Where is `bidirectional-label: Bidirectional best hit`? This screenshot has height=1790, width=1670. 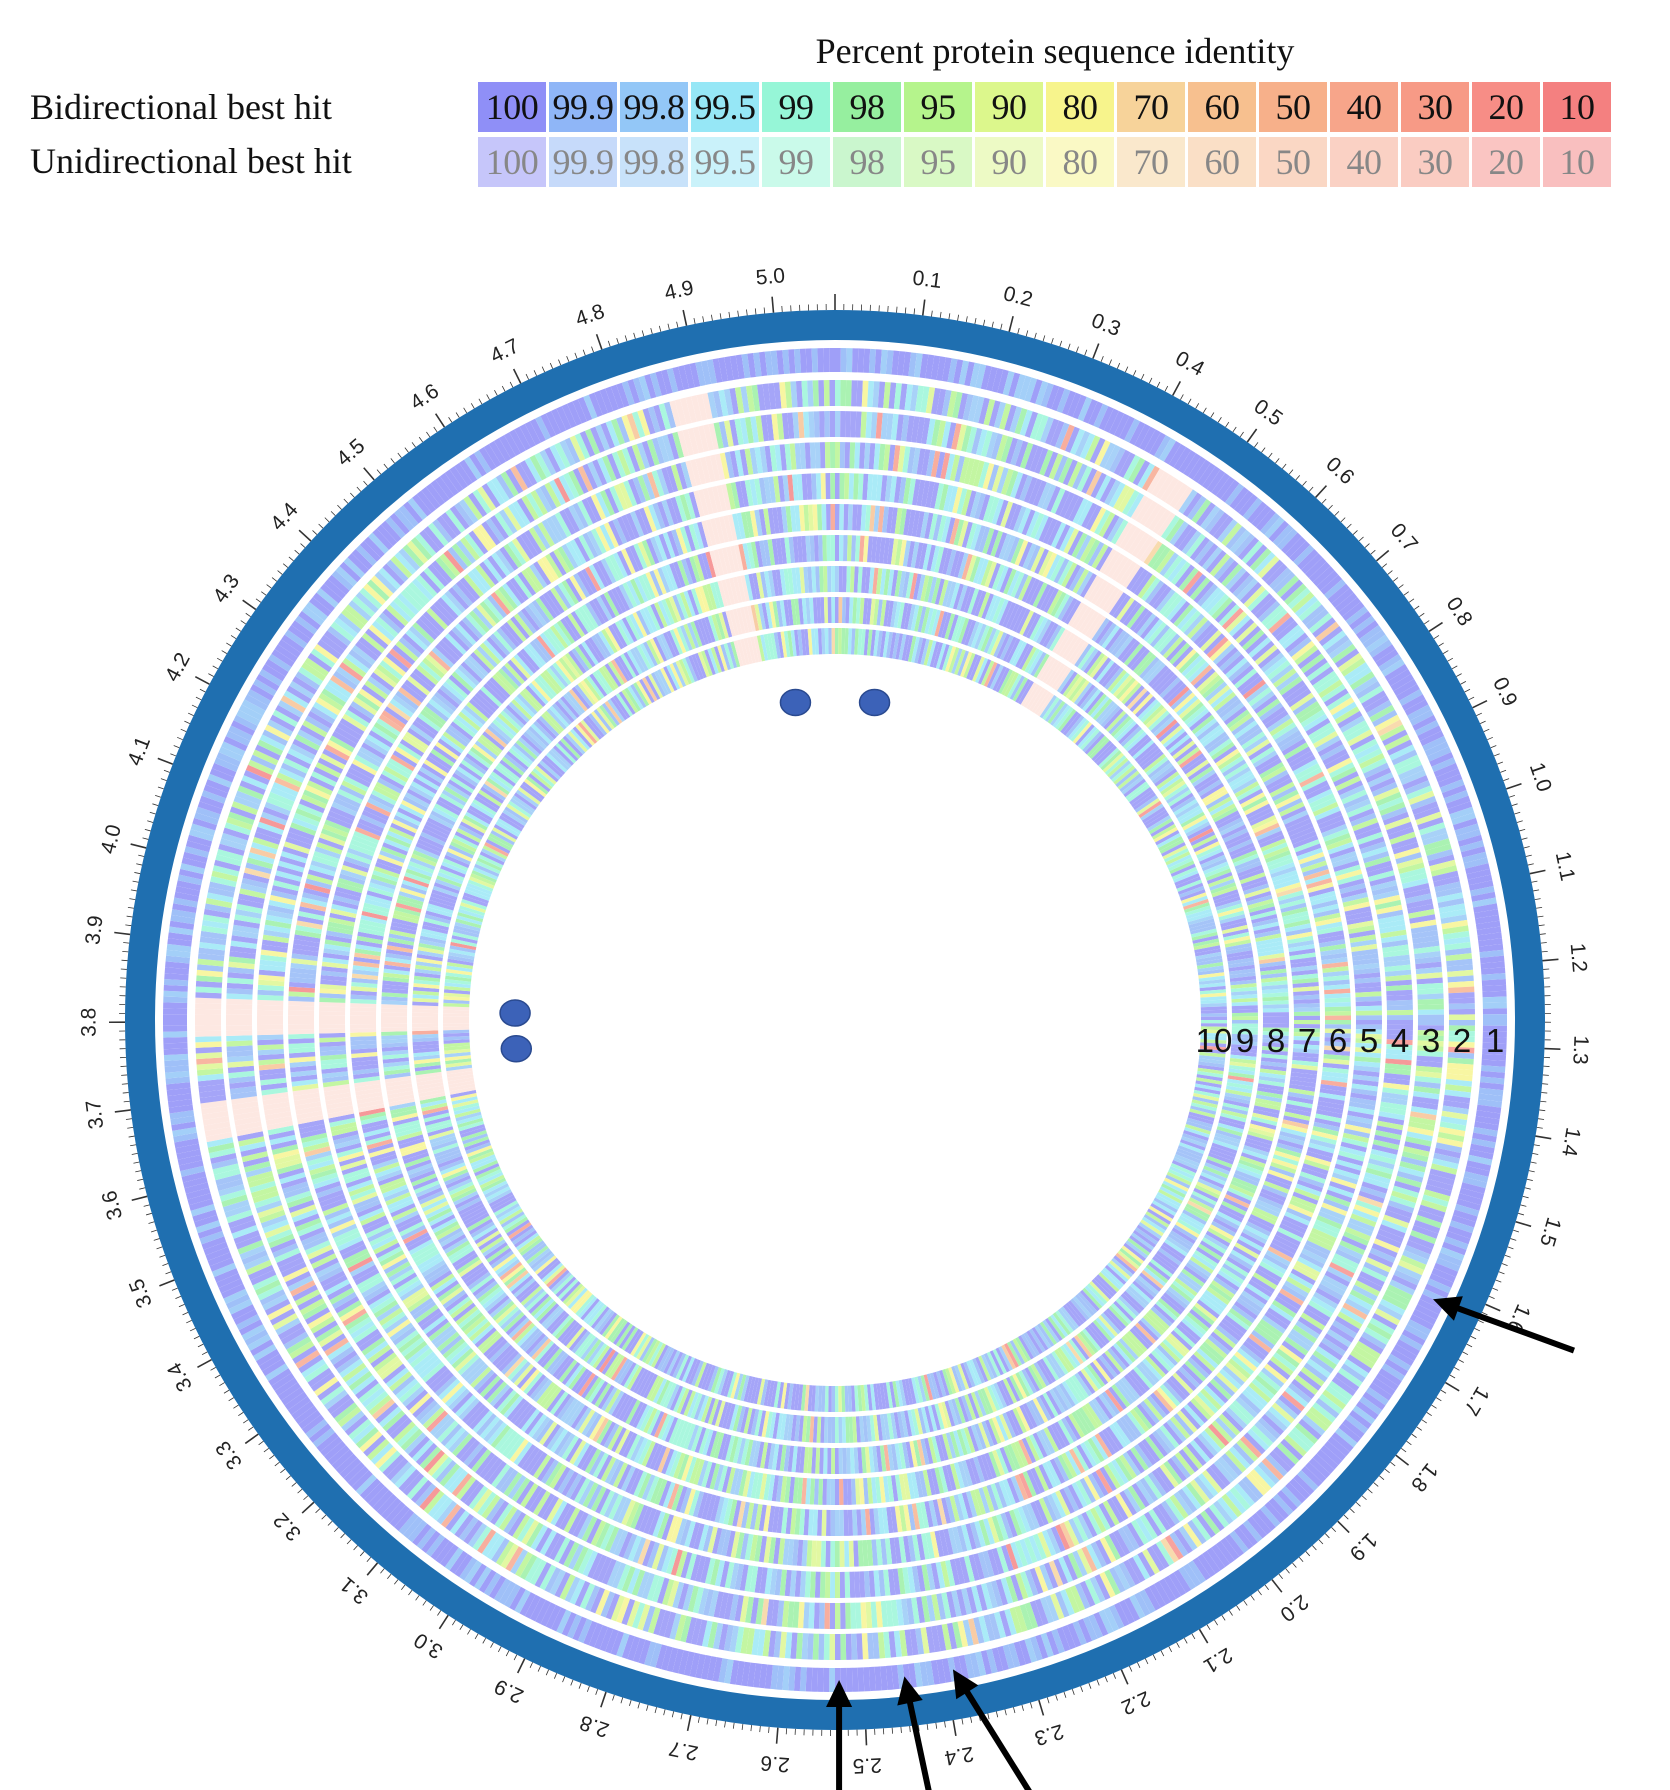 bidirectional-label: Bidirectional best hit is located at coordinates (181, 107).